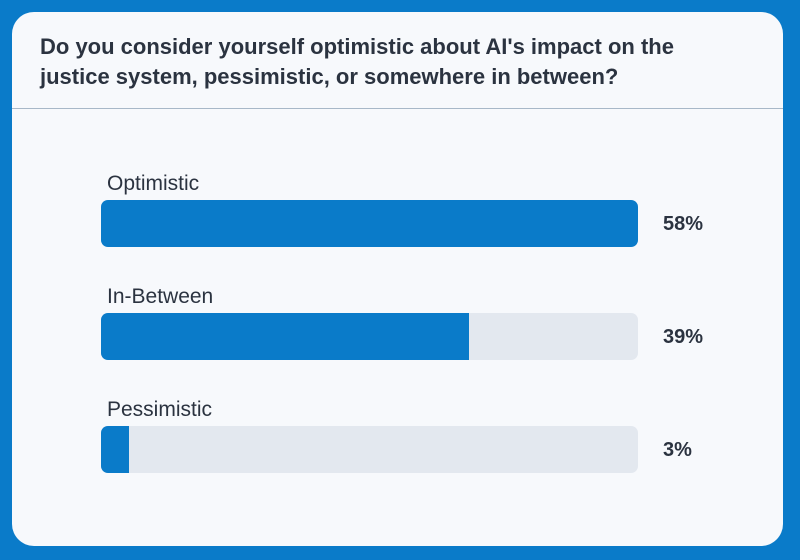 The image size is (800, 560). What do you see at coordinates (683, 337) in the screenshot?
I see `option-percent: 39%` at bounding box center [683, 337].